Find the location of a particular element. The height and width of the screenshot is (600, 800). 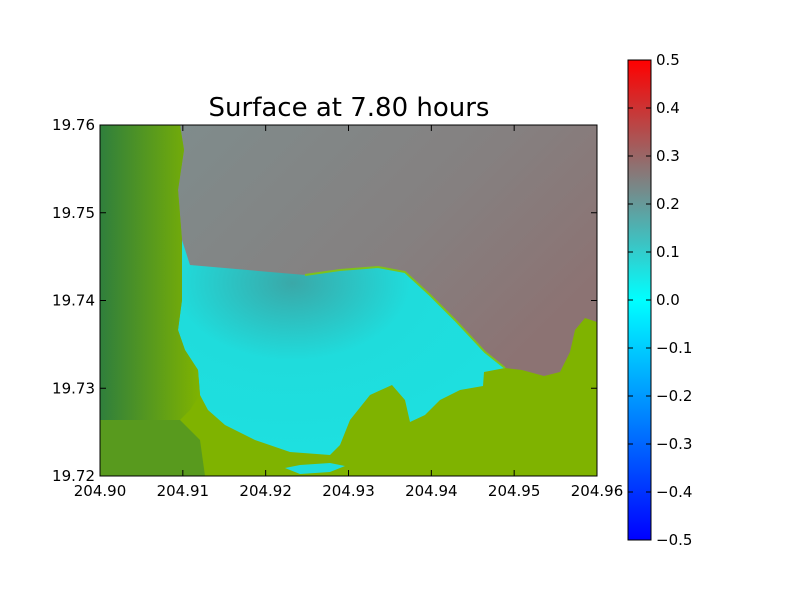

colorbar-tick-label: 0.0 is located at coordinates (668, 300).